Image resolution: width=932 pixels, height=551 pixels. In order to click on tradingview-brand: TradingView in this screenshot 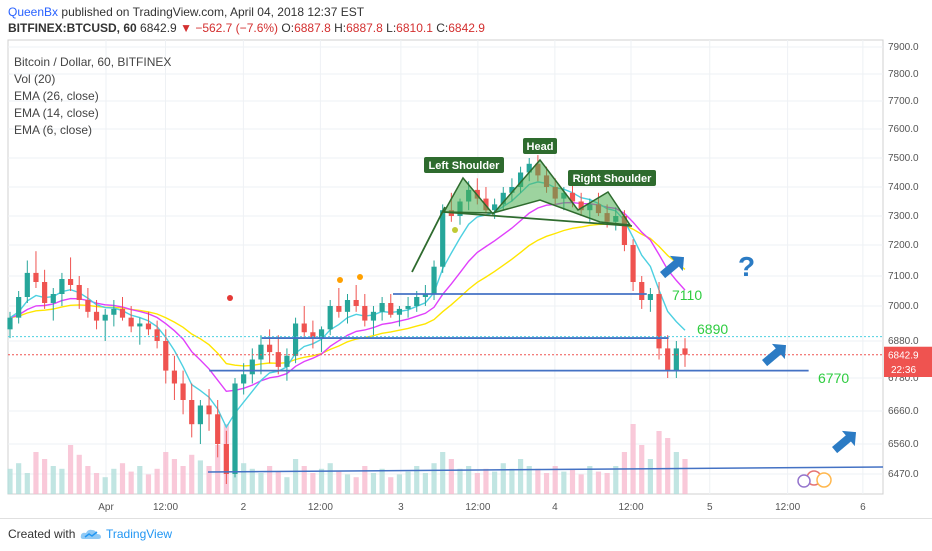, I will do `click(139, 534)`.